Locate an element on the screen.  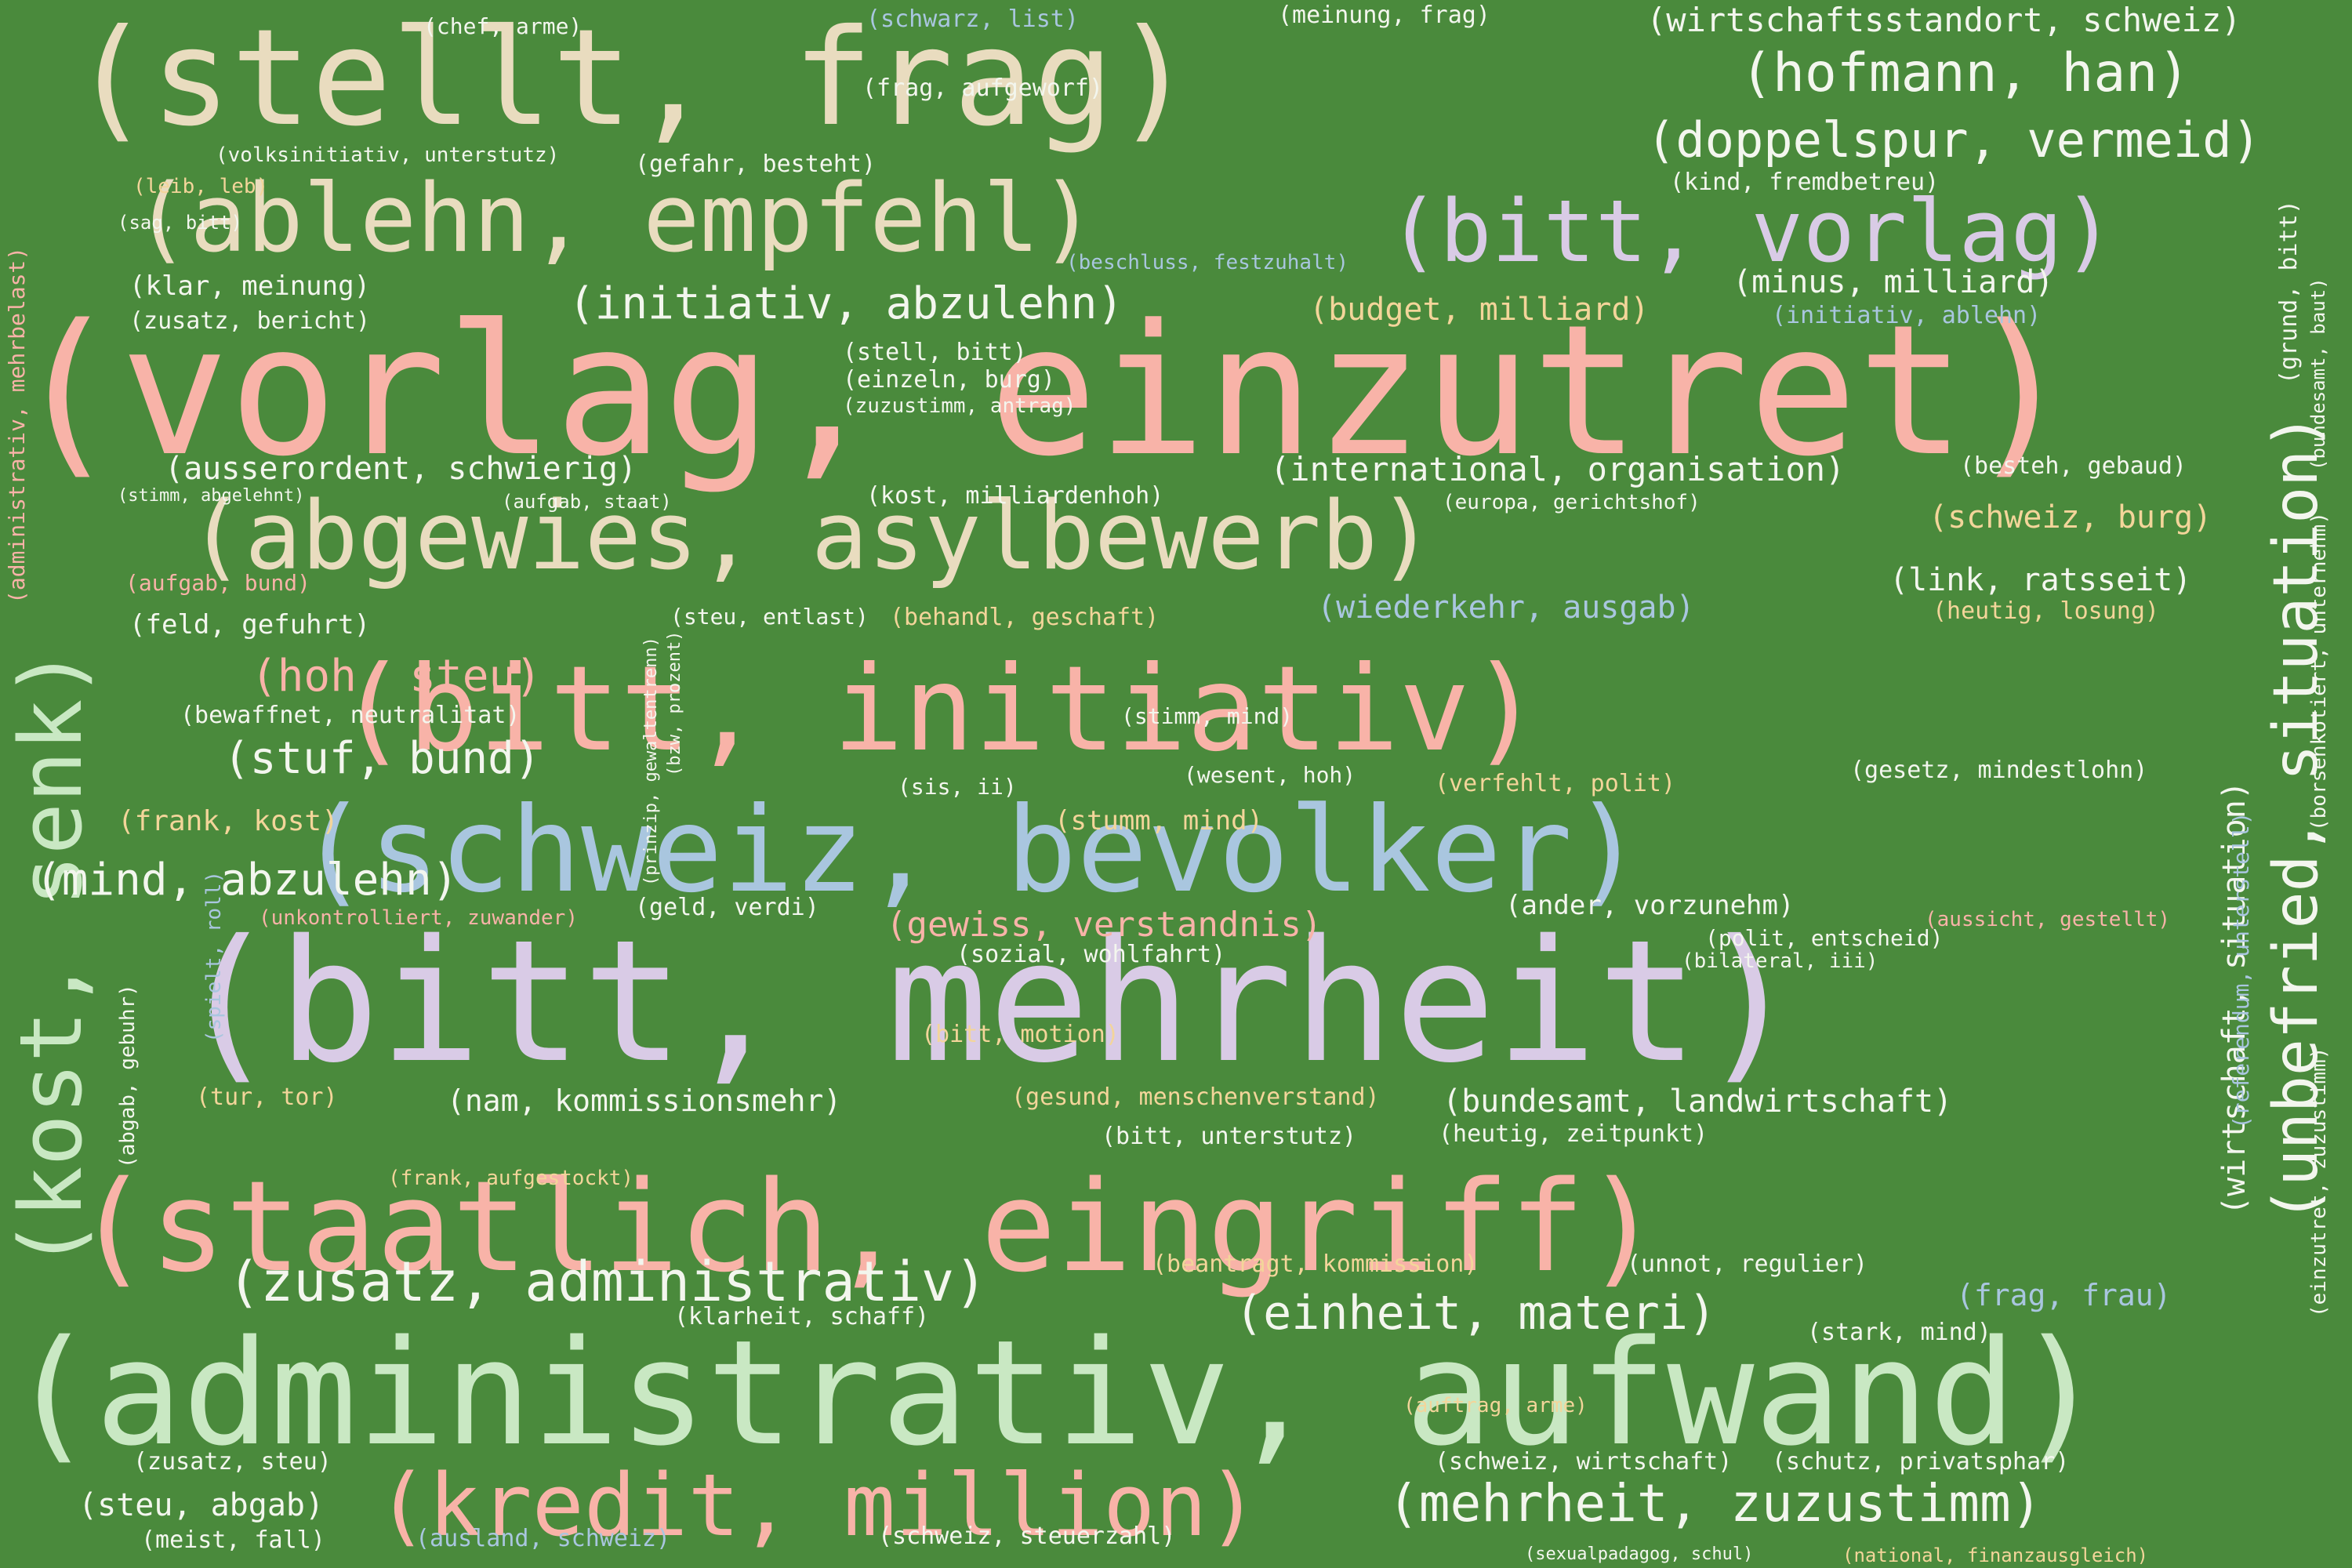
word: (bitt, vorlag) is located at coordinates (1752, 231).